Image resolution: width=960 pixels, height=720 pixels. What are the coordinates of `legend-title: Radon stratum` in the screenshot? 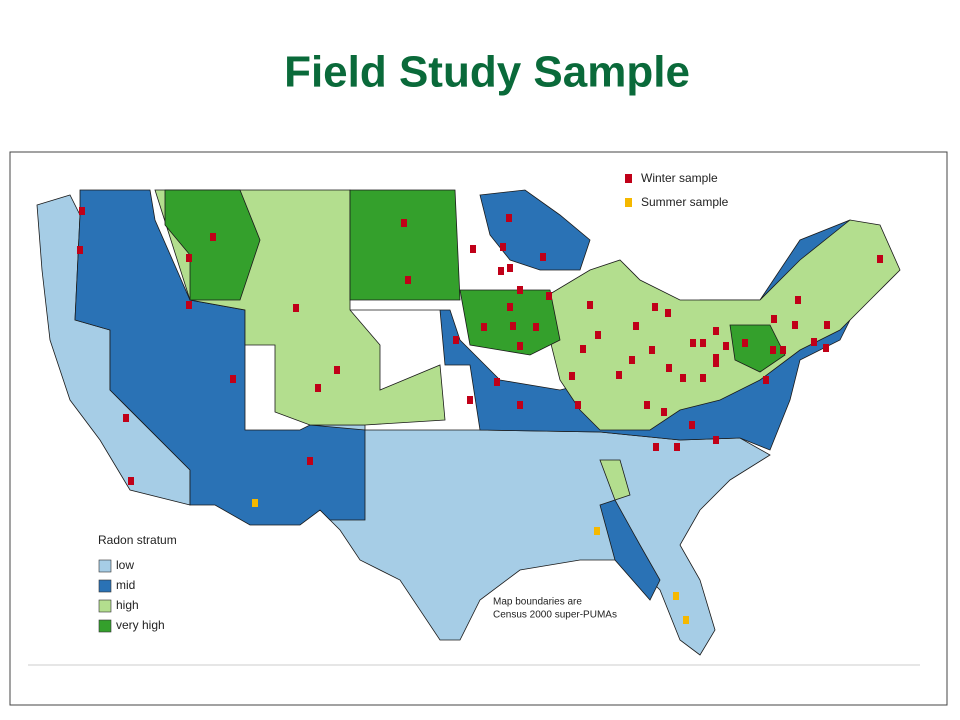 It's located at (137, 540).